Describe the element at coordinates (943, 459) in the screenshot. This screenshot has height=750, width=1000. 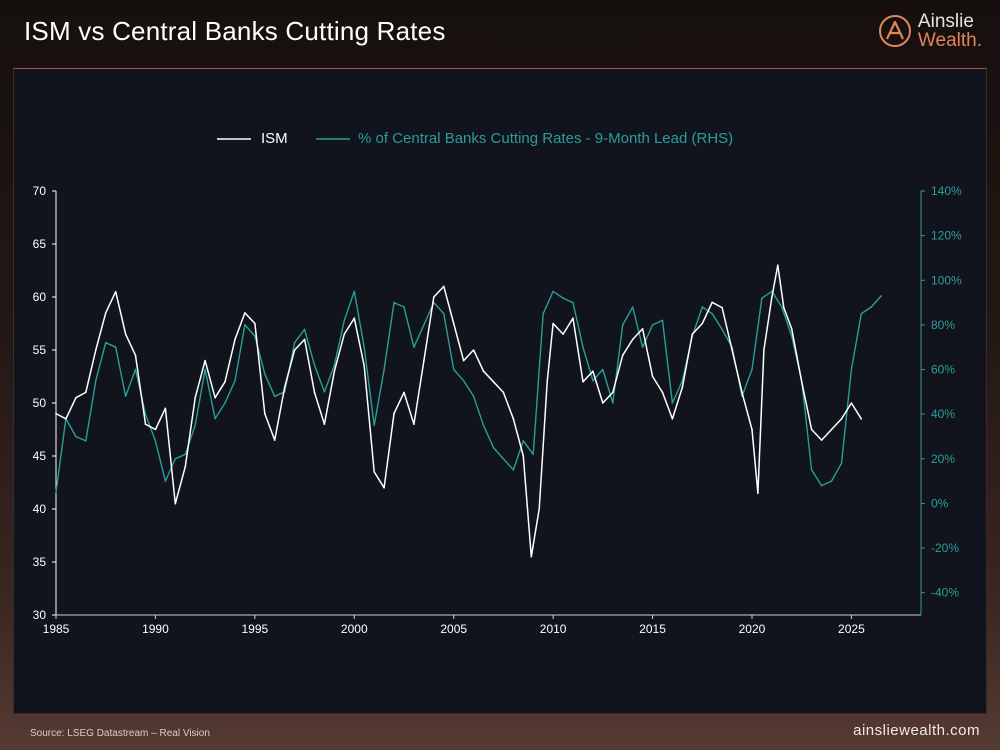
I see `y-tick-label-right: 20%` at that location.